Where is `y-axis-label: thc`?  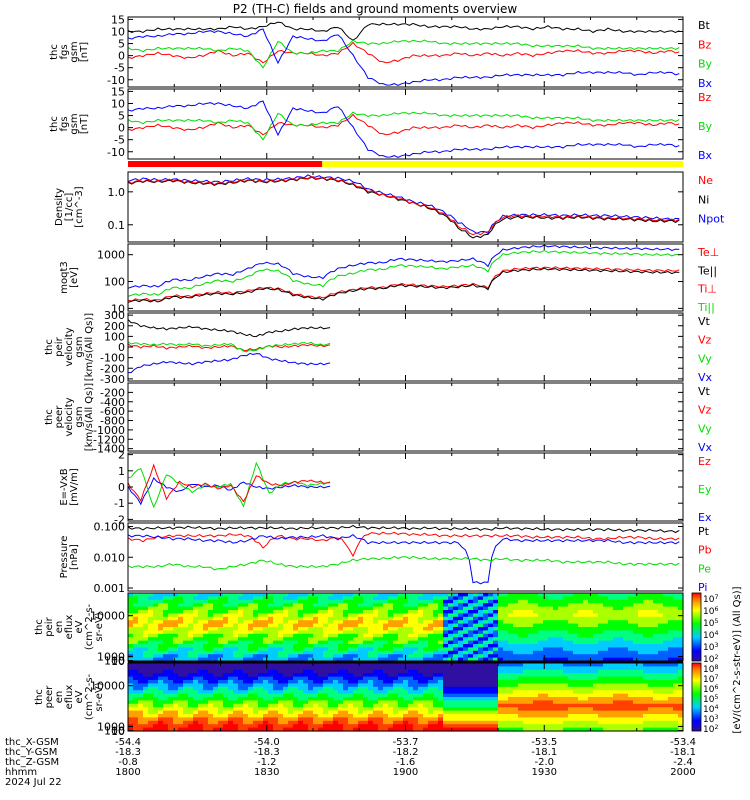 y-axis-label: thc is located at coordinates (49, 347).